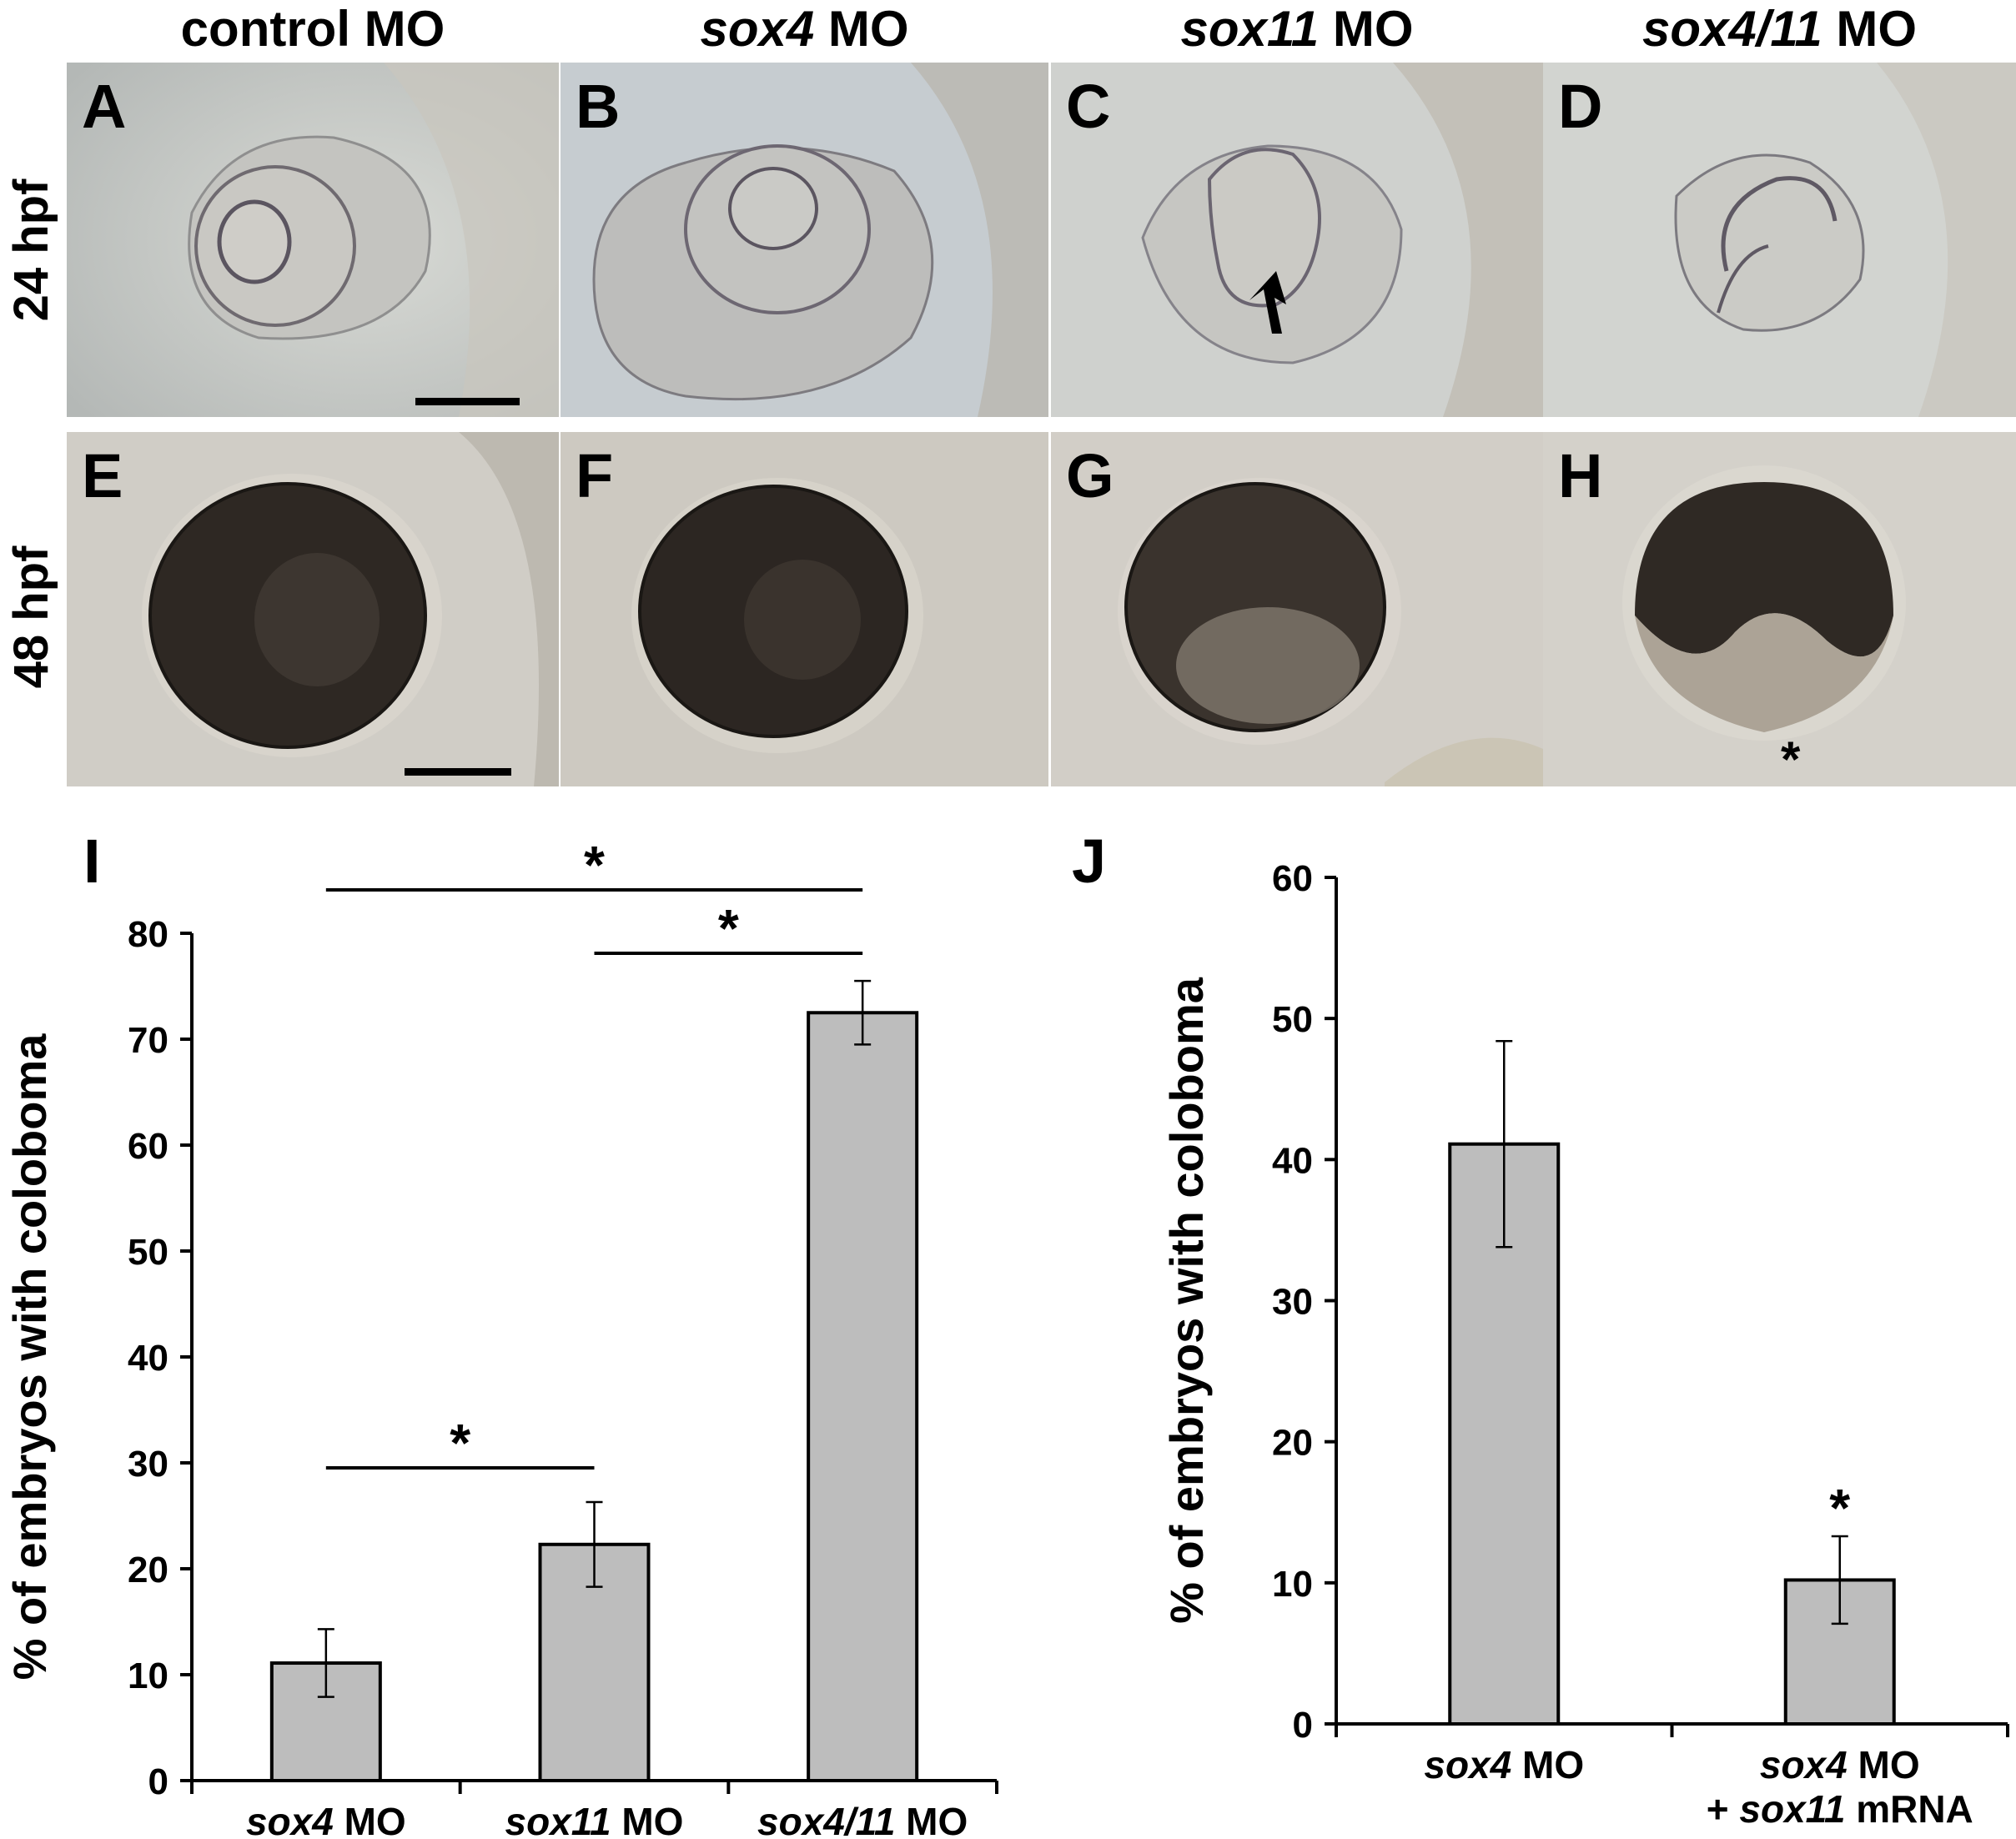  What do you see at coordinates (1791, 758) in the screenshot?
I see `asterisk-h: *` at bounding box center [1791, 758].